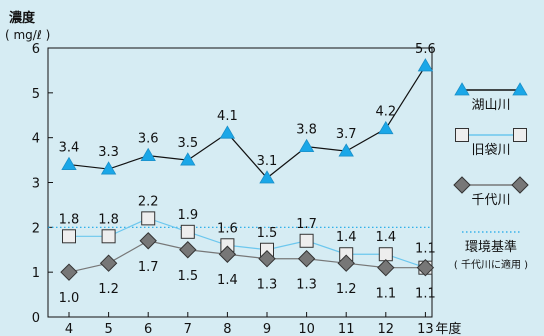  Describe the element at coordinates (306, 329) in the screenshot. I see `x-tick-label: 10` at that location.